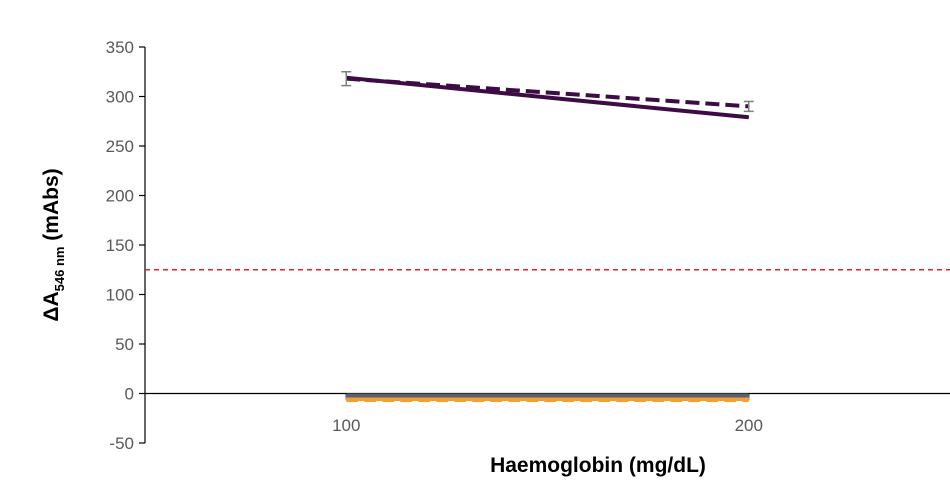 This screenshot has height=495, width=950. Describe the element at coordinates (51, 207) in the screenshot. I see `y-axis-title-suffix: (mAbs)` at that location.